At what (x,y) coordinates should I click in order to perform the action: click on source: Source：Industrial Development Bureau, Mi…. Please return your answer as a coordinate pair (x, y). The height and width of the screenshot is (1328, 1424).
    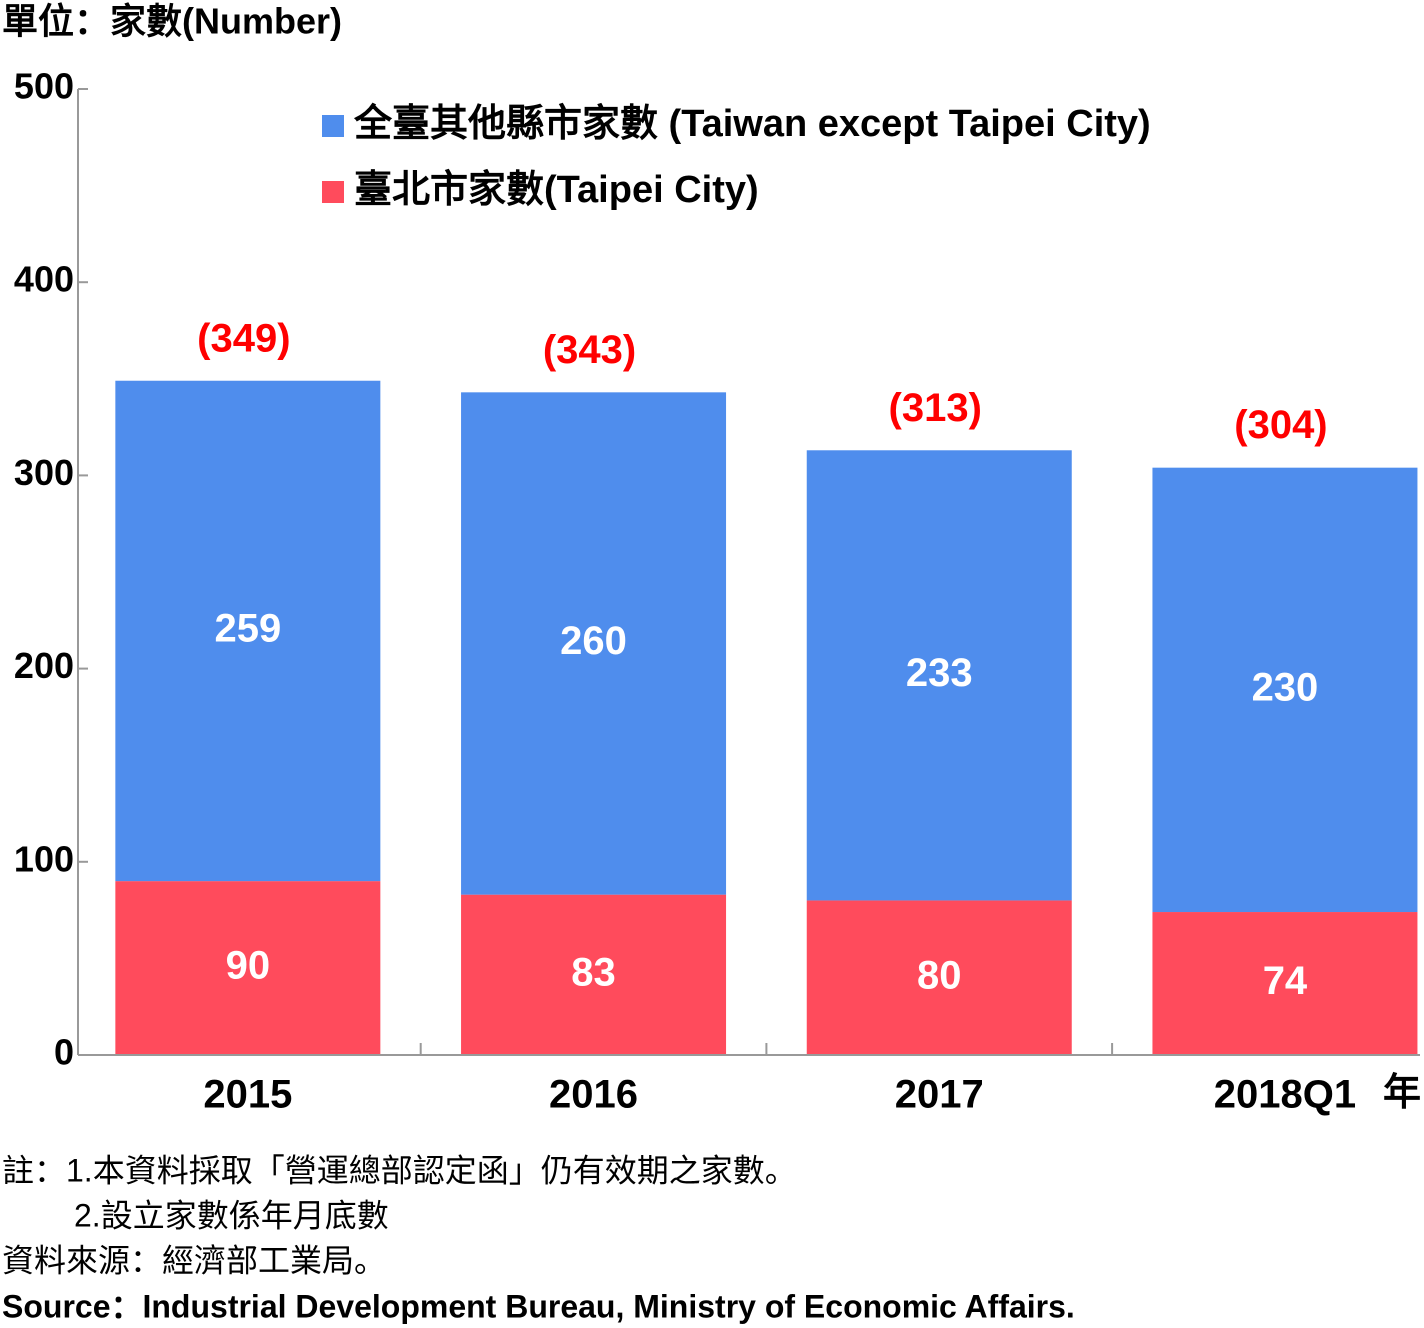
    Looking at the image, I should click on (538, 1306).